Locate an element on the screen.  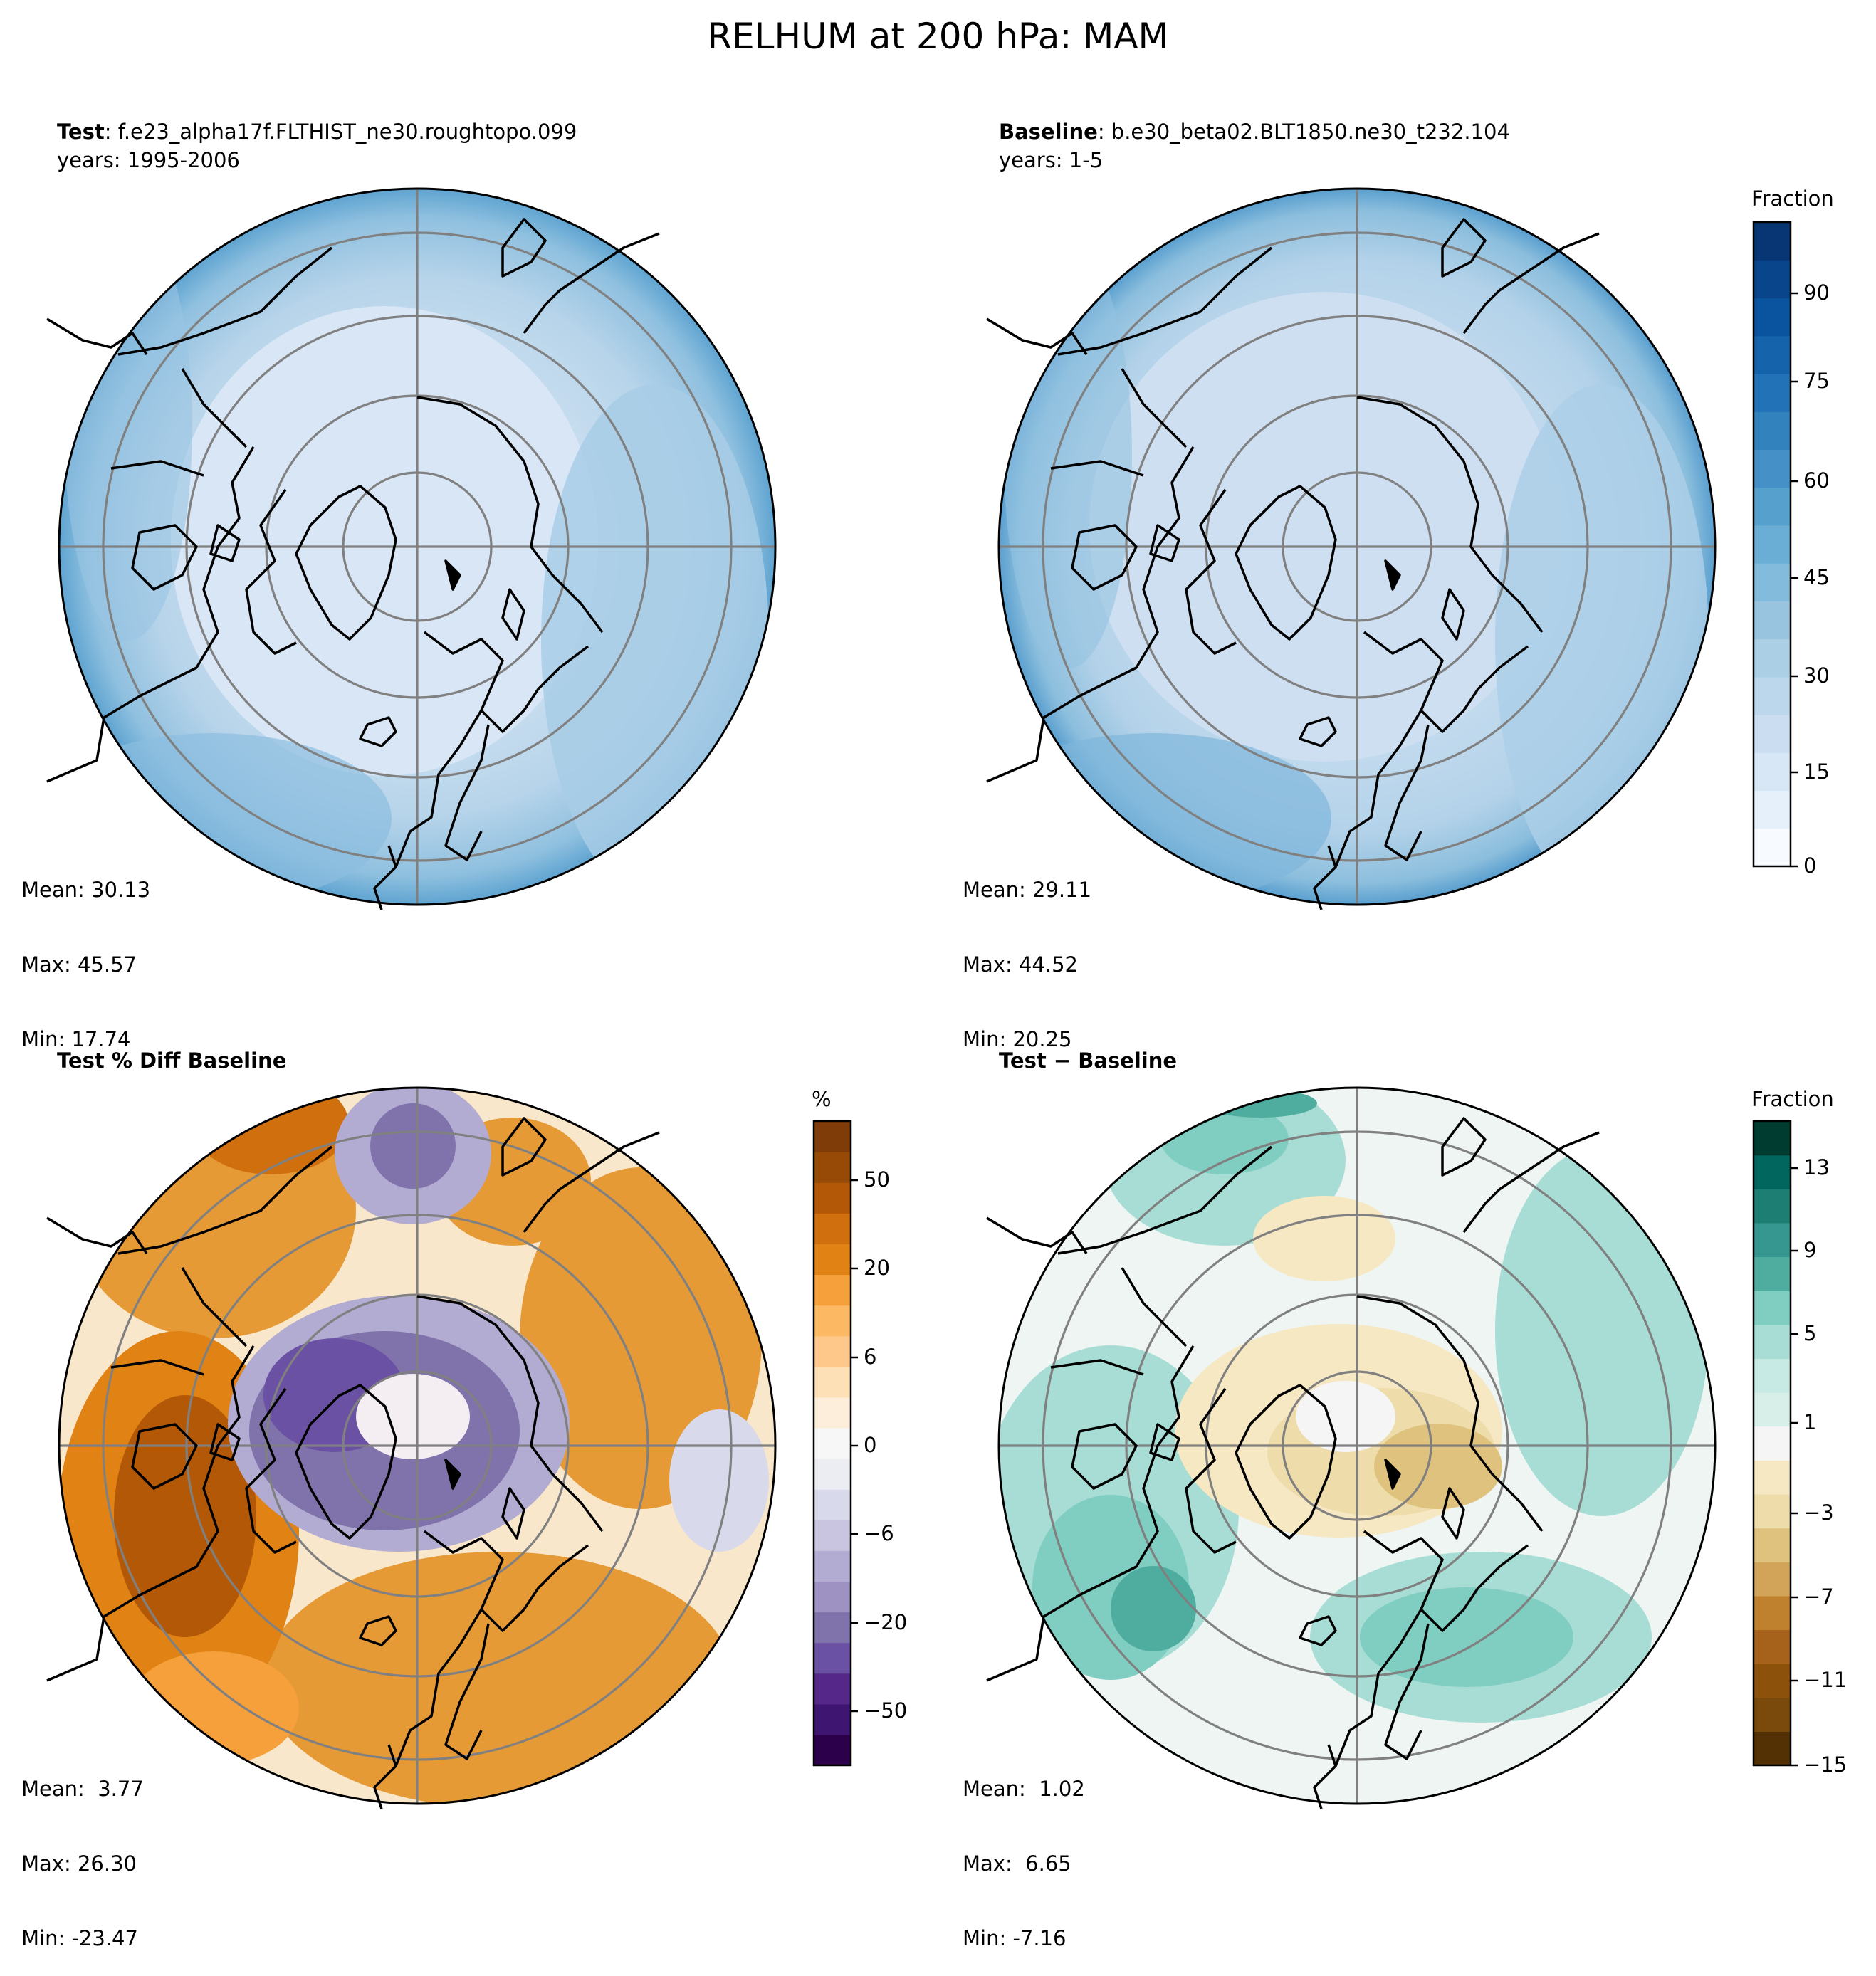
colorbar-main-tick-label: 75 is located at coordinates (1816, 381).